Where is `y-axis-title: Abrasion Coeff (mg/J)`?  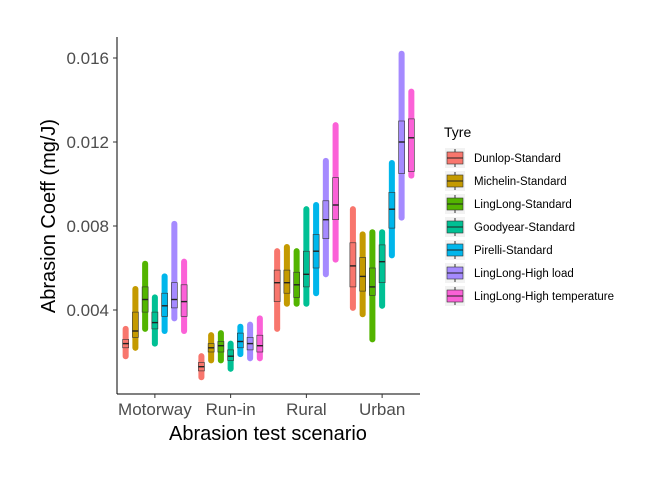
y-axis-title: Abrasion Coeff (mg/J) is located at coordinates (49, 216).